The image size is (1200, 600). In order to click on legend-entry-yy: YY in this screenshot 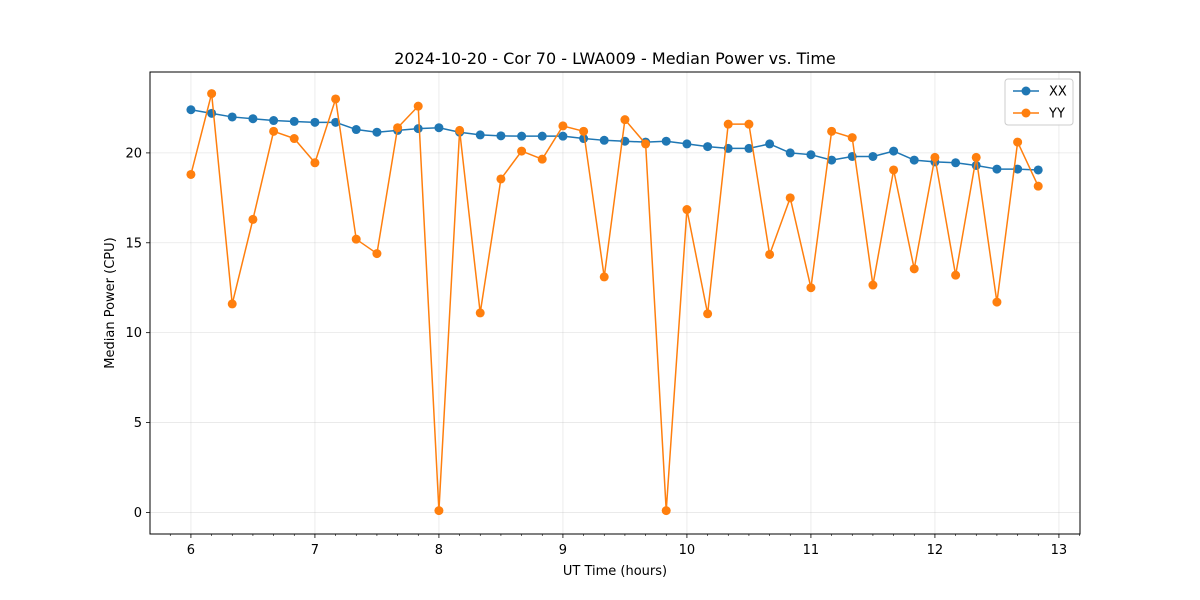, I will do `click(1039, 114)`.